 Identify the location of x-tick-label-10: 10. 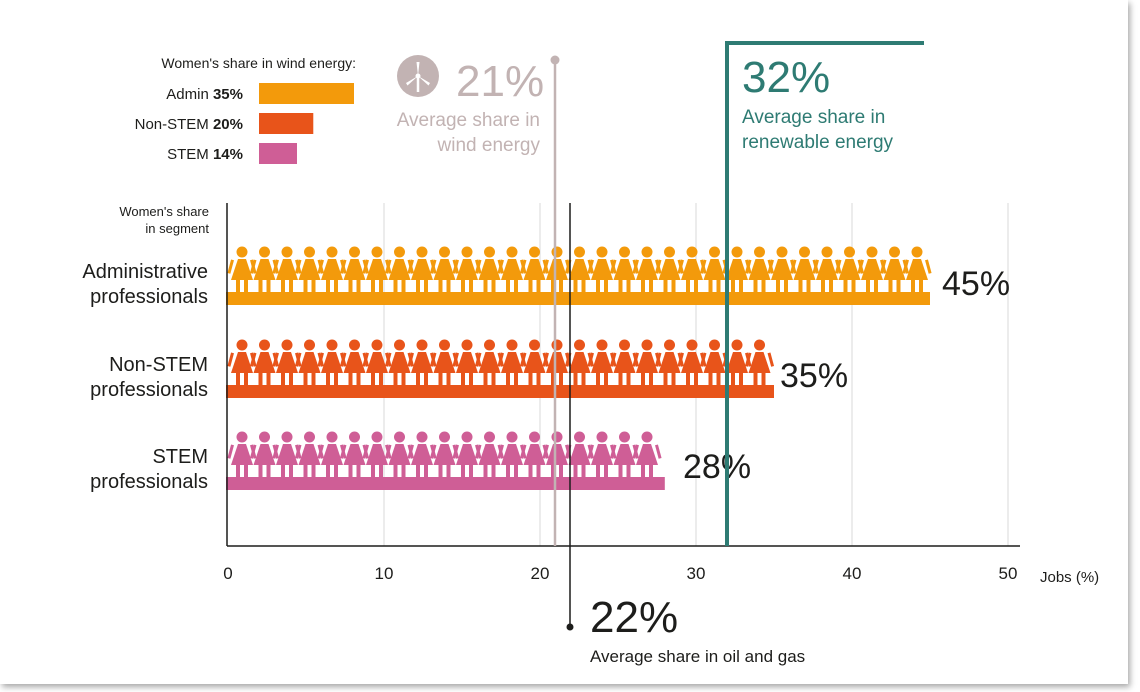
(384, 573).